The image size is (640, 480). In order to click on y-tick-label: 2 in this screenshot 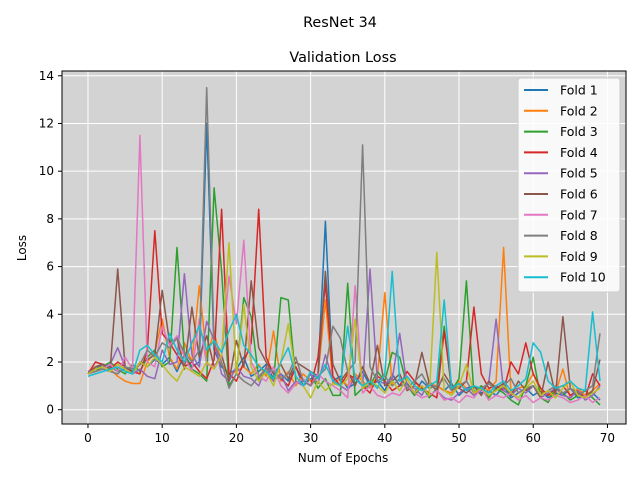, I will do `click(50, 362)`.